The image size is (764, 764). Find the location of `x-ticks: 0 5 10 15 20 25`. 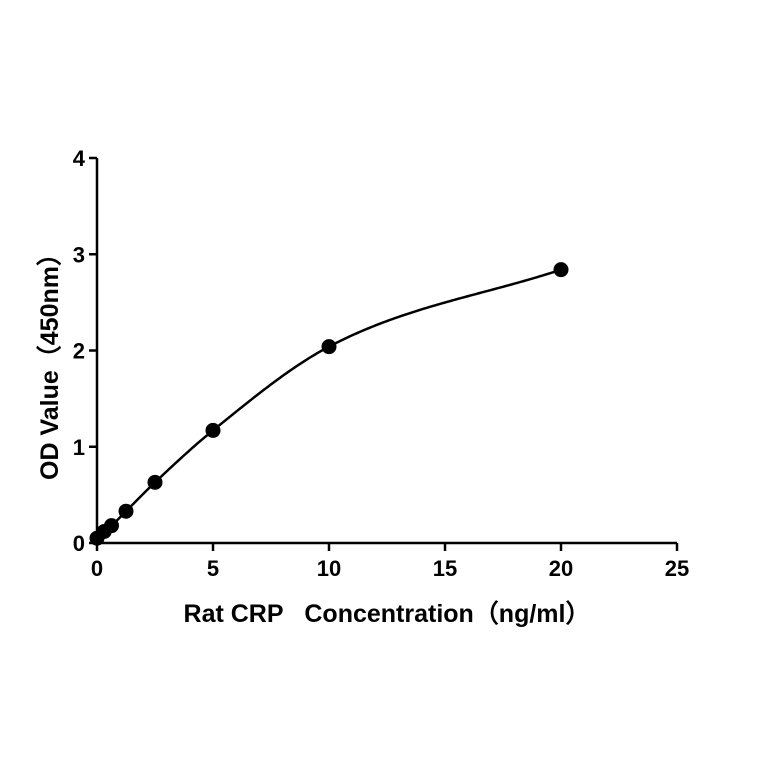

x-ticks: 0 5 10 15 20 25 is located at coordinates (390, 562).